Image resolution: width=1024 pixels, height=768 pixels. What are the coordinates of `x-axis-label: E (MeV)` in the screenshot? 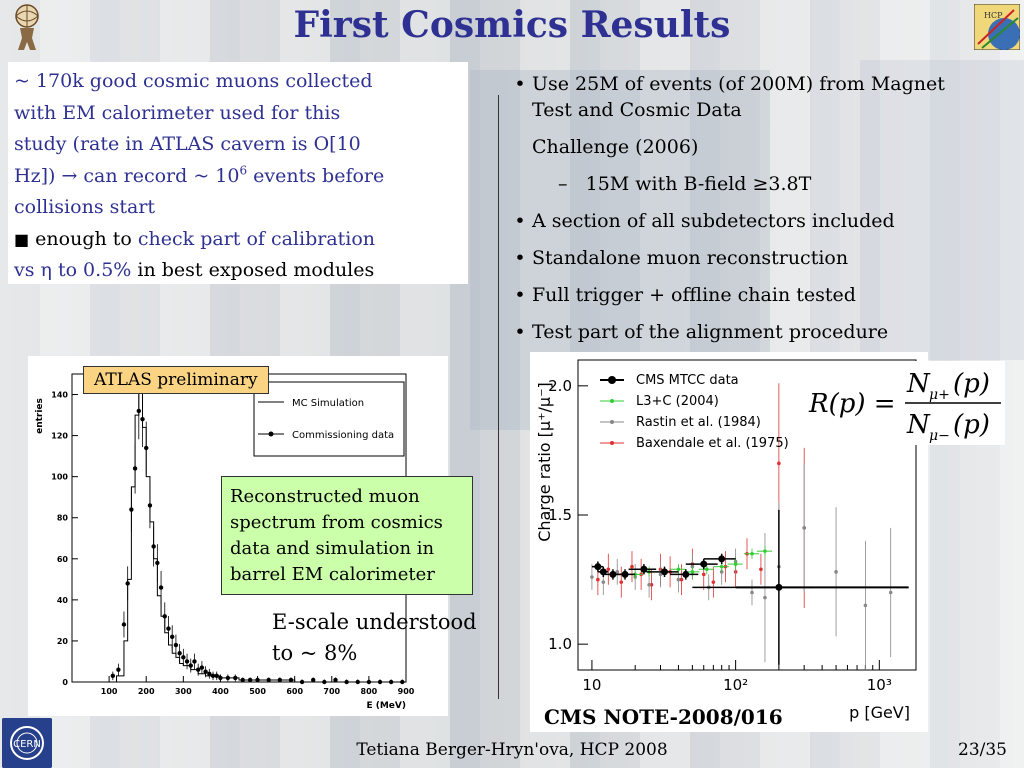 It's located at (386, 706).